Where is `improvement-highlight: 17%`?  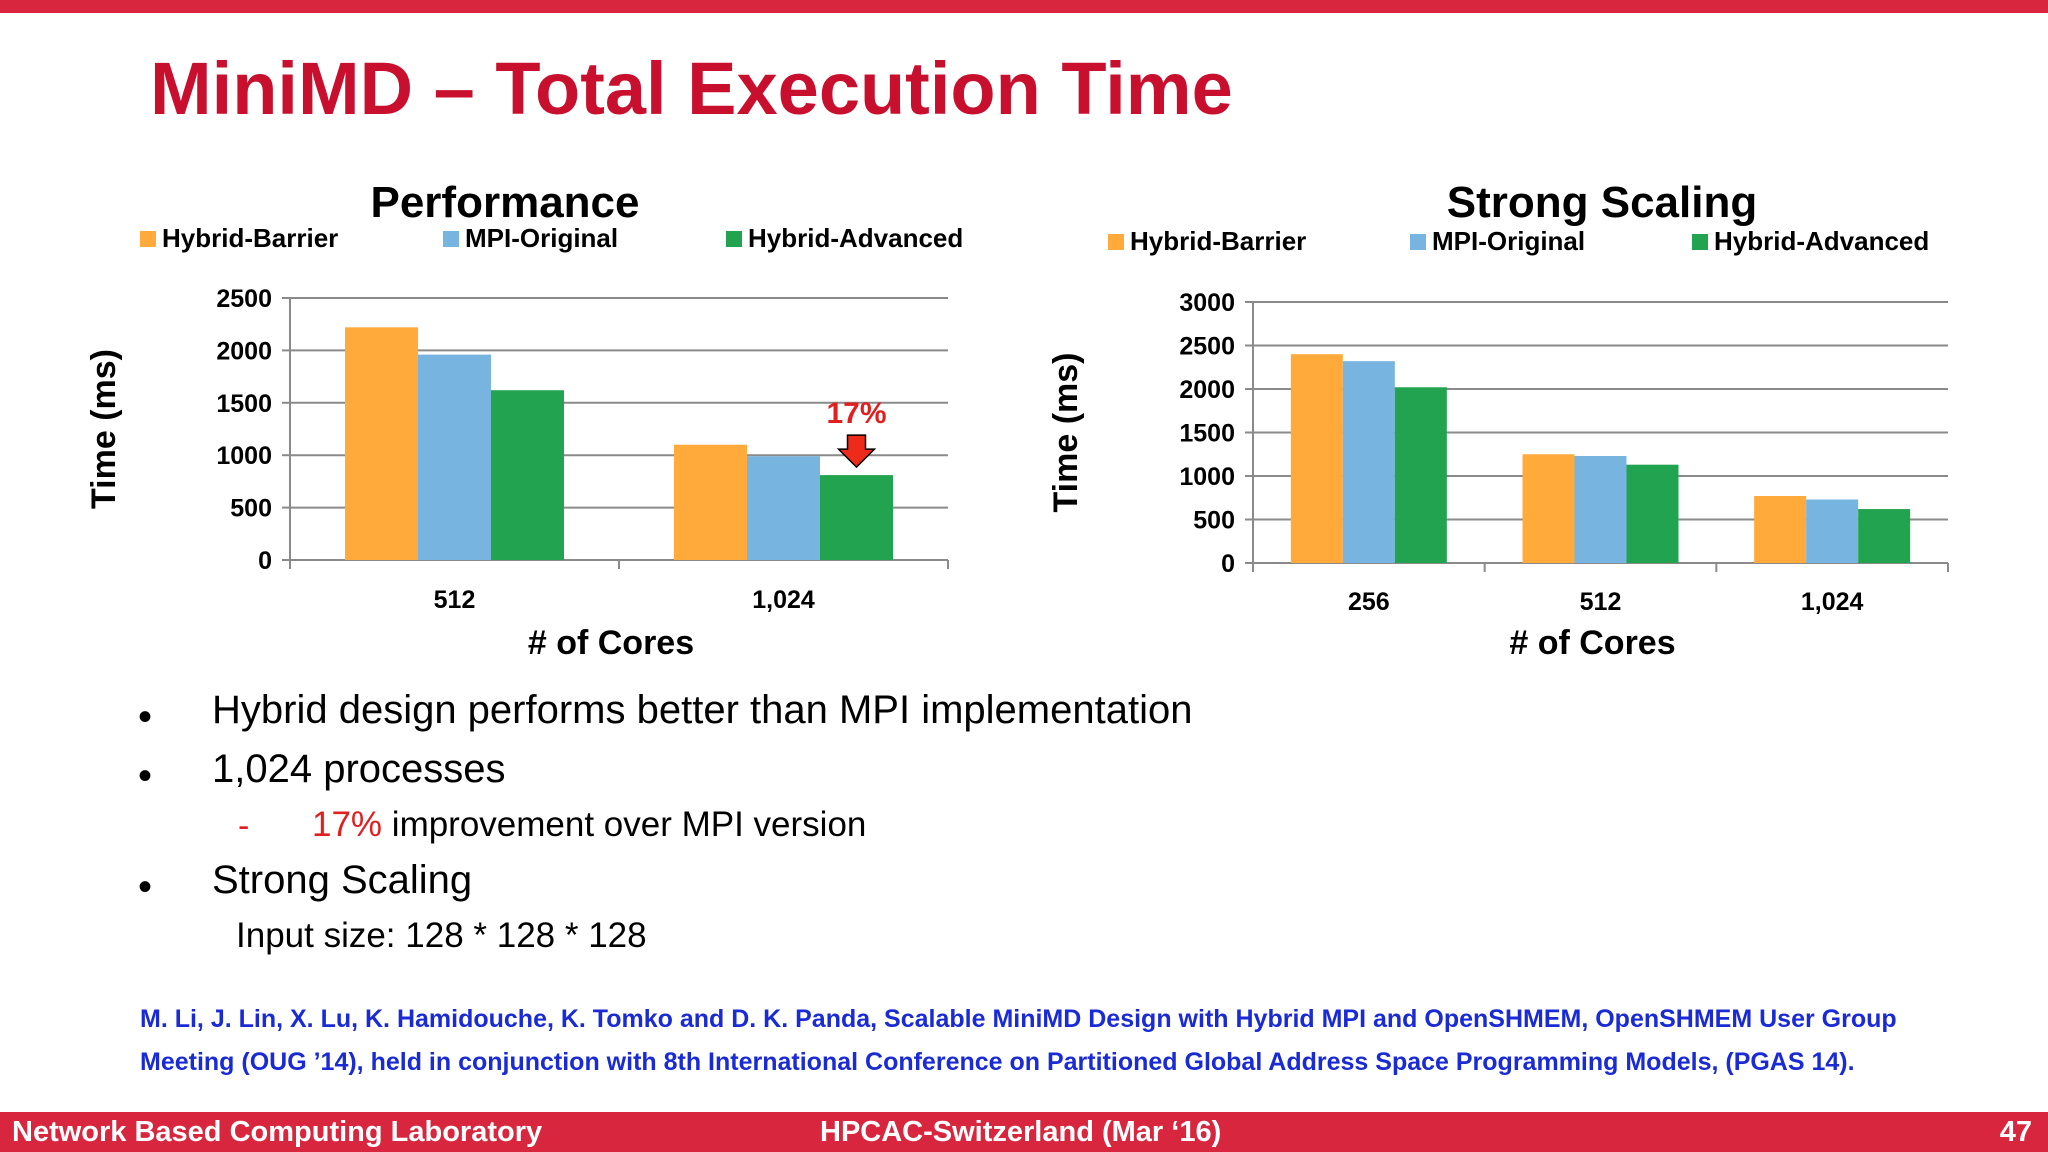
improvement-highlight: 17% is located at coordinates (347, 824).